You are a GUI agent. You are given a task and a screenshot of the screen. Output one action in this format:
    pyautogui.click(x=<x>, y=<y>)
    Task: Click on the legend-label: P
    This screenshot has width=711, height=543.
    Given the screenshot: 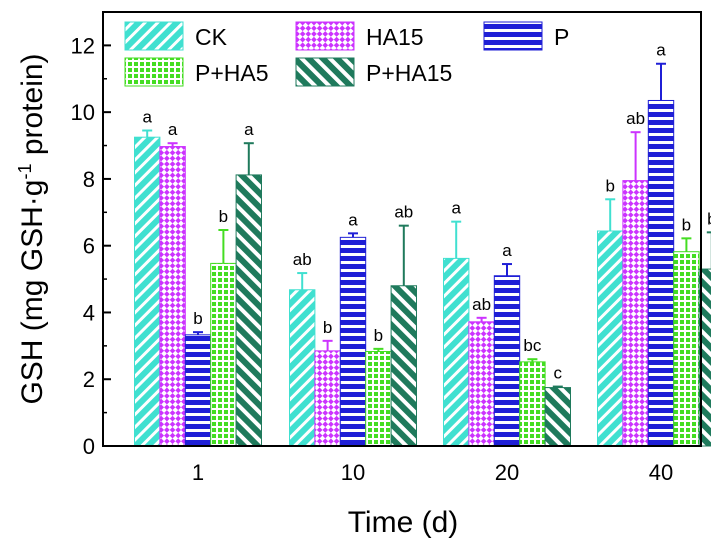 What is the action you would take?
    pyautogui.click(x=561, y=37)
    